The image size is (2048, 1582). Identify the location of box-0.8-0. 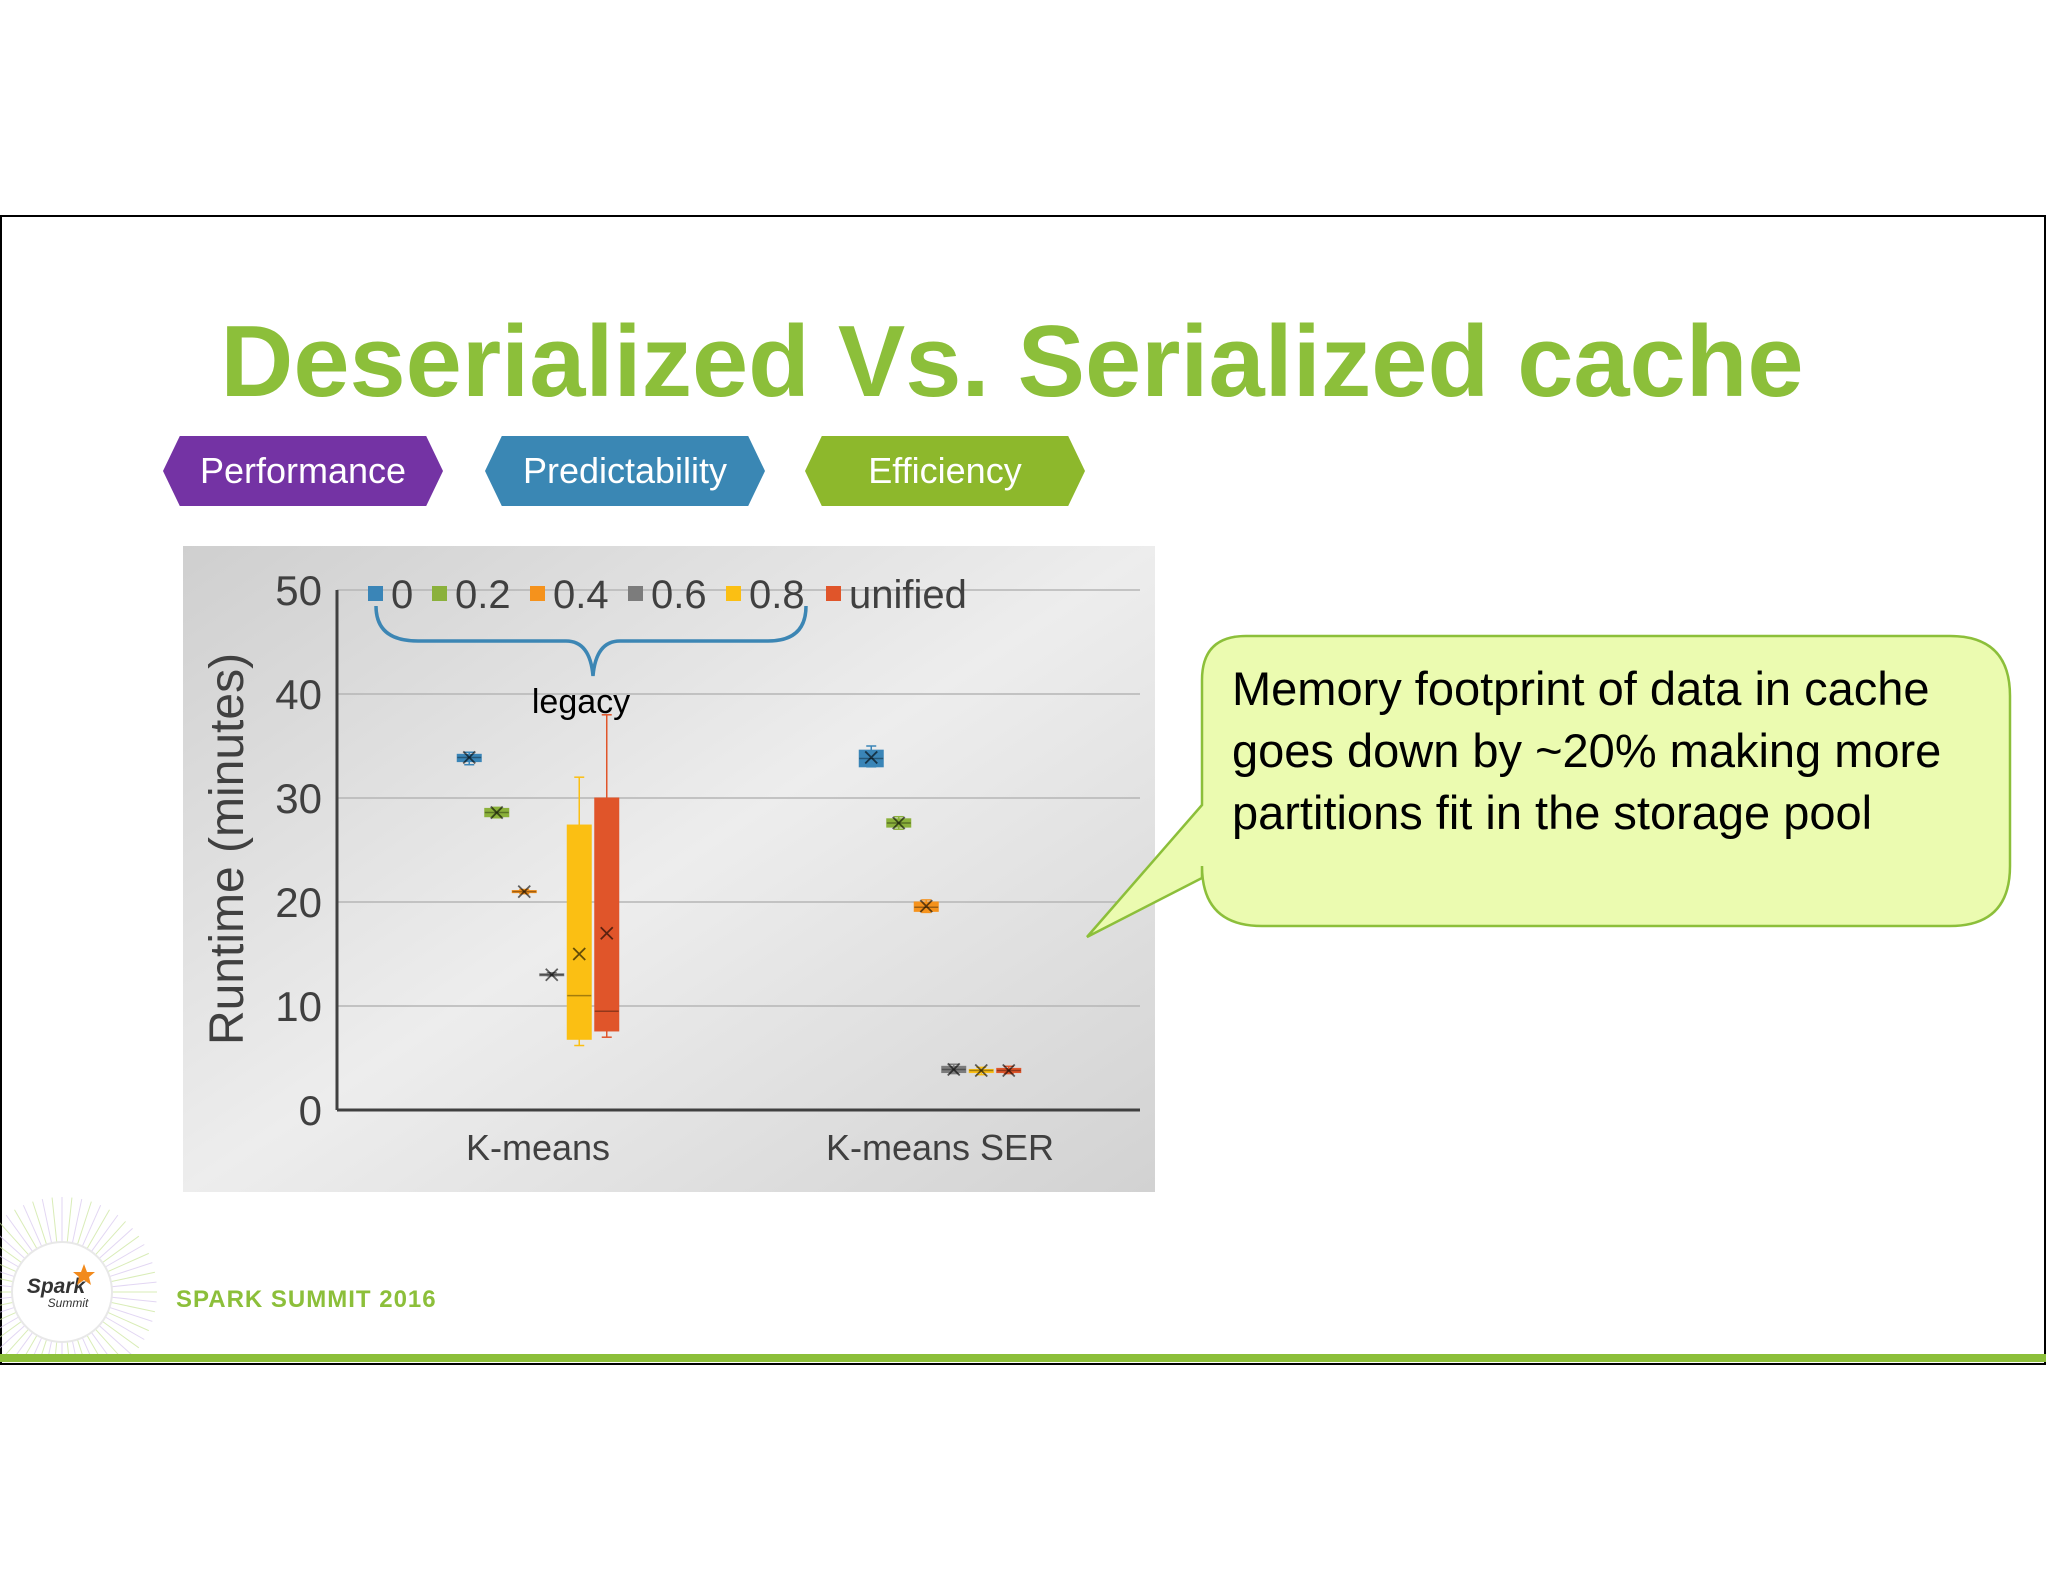
(579, 911).